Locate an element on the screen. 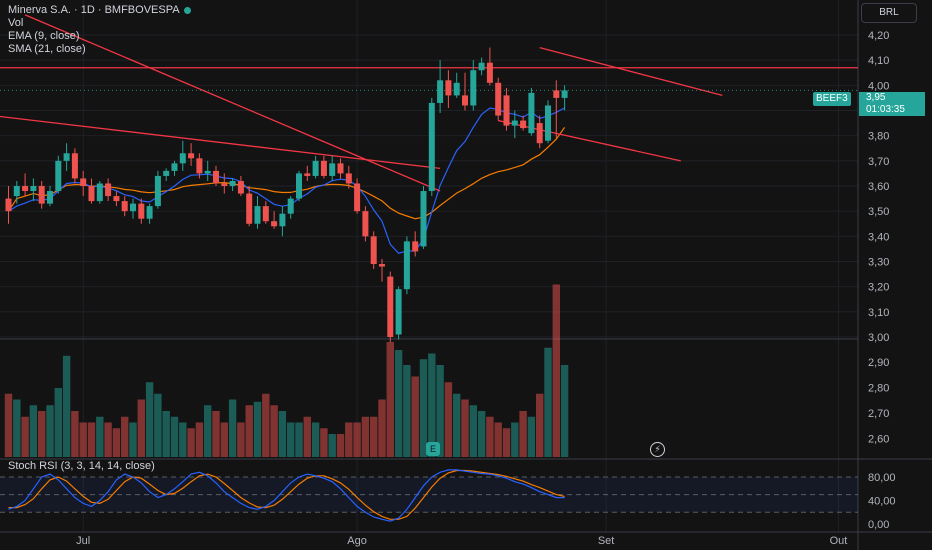 The width and height of the screenshot is (932, 550). stoch-rsi-pane is located at coordinates (429, 495).